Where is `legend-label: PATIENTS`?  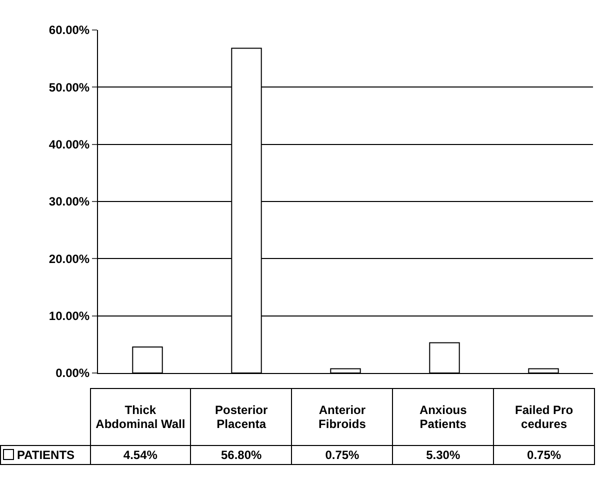 legend-label: PATIENTS is located at coordinates (45, 455).